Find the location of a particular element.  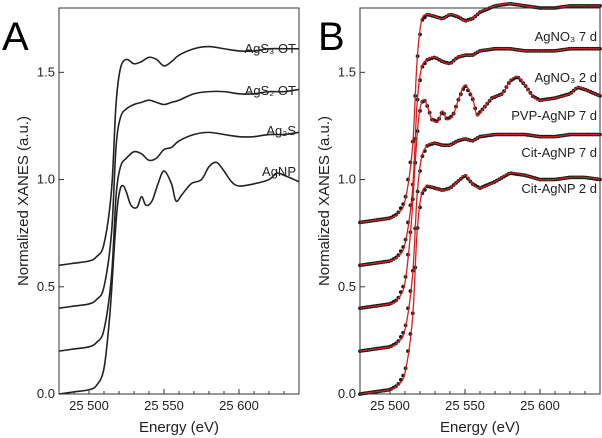

panel-letter: B is located at coordinates (331, 37).